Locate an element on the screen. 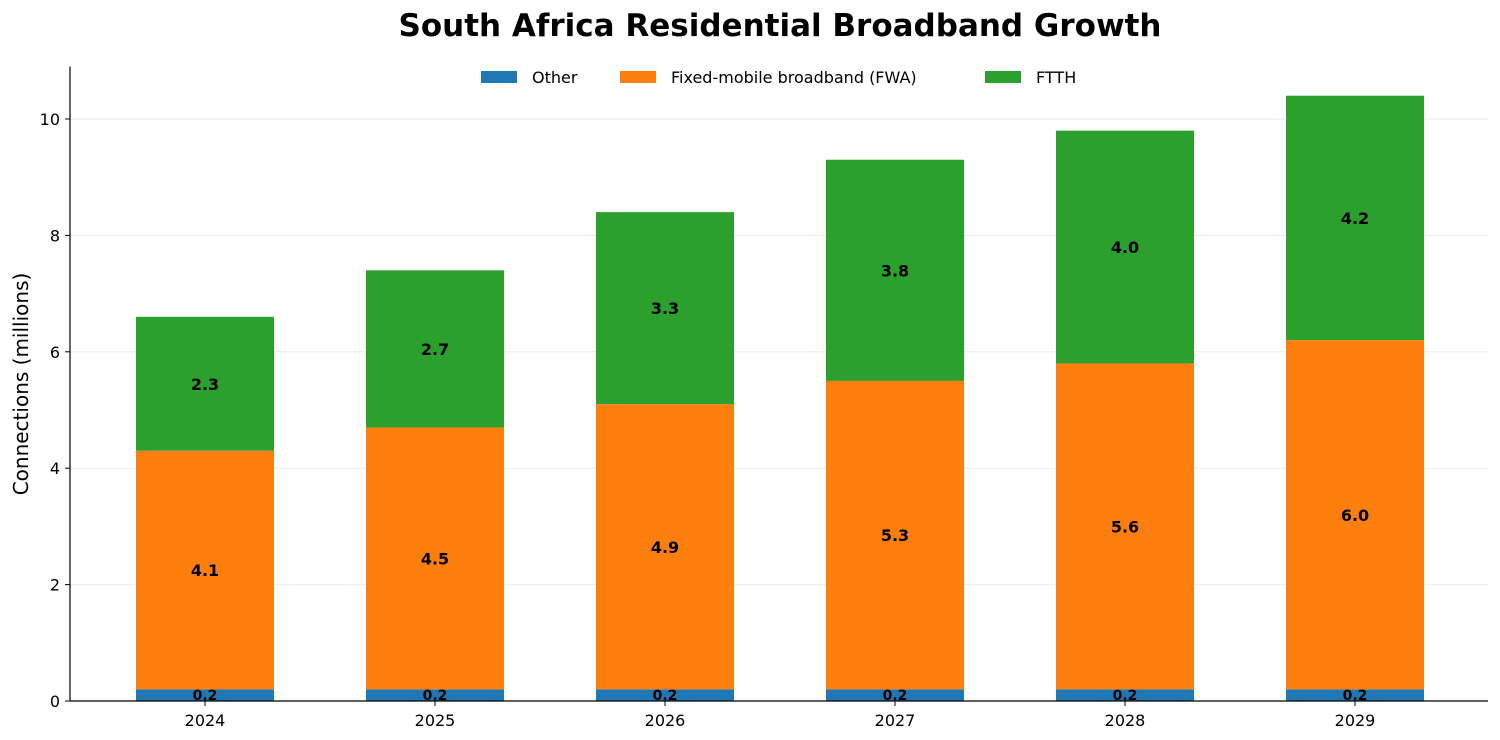 The image size is (1500, 740). data-label: 4.5 is located at coordinates (435, 558).